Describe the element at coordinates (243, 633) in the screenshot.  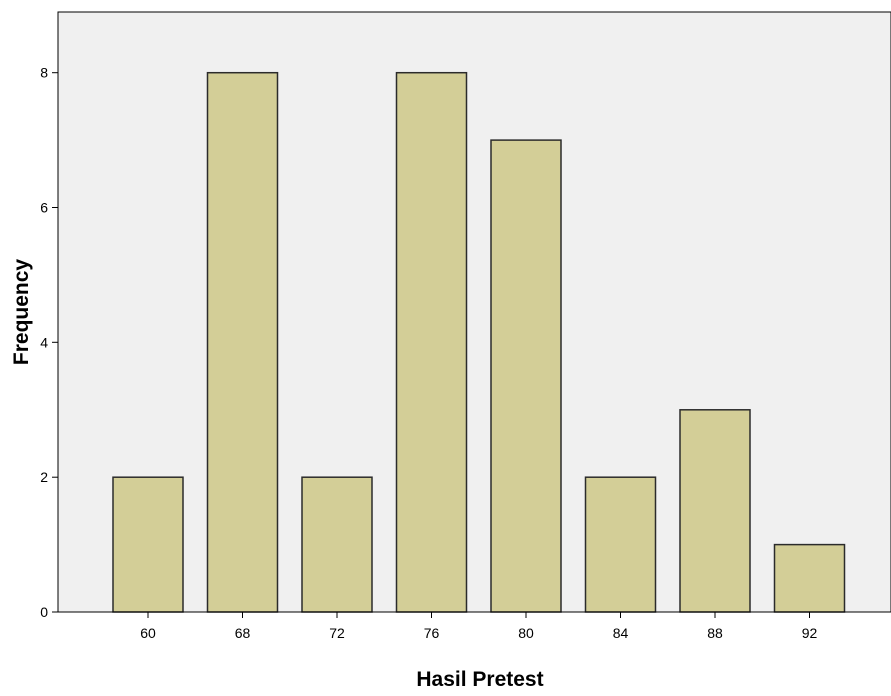
I see `x-tick-label-68: 68` at that location.